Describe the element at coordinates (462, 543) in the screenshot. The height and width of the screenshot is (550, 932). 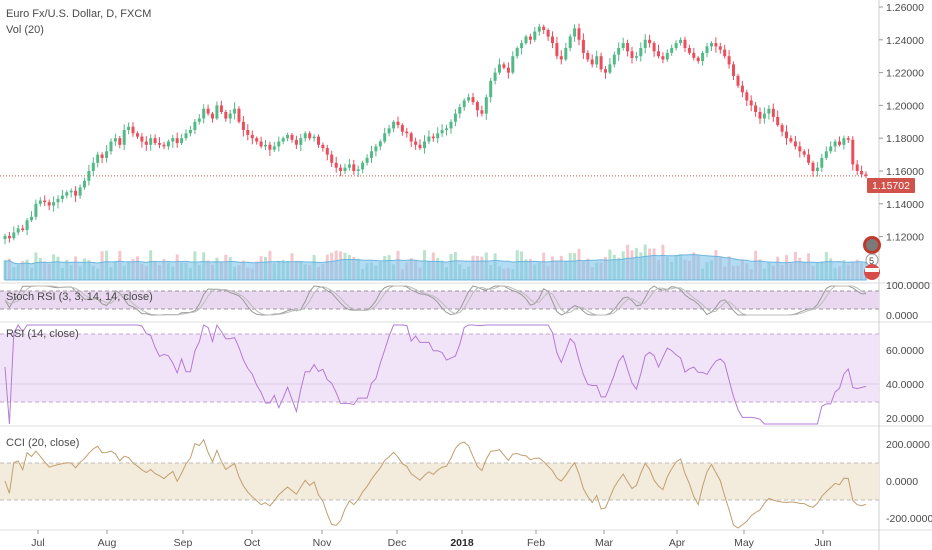
I see `time-tick-label: 2018` at that location.